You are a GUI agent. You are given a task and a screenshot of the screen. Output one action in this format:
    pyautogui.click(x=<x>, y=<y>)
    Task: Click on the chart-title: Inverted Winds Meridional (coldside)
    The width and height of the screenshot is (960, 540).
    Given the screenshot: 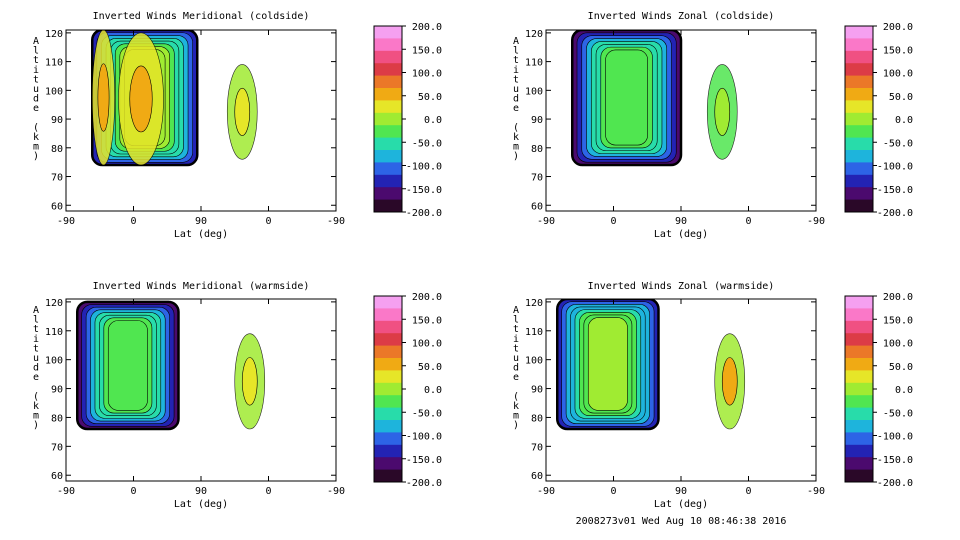 What is the action you would take?
    pyautogui.click(x=201, y=16)
    